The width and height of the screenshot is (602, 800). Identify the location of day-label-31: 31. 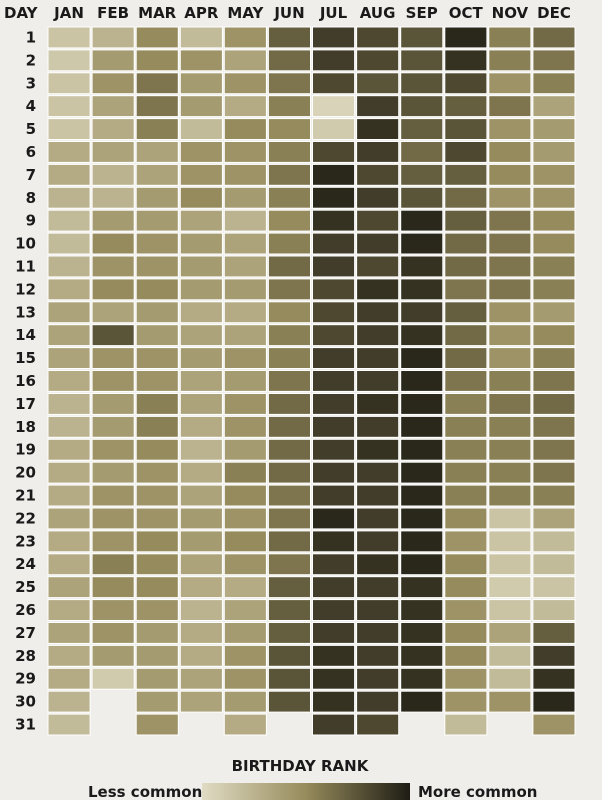
(25, 725).